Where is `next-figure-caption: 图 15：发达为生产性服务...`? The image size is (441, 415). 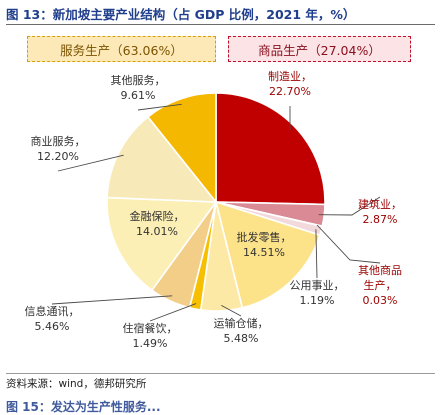
next-figure-caption: 图 15：发达为生产性服务... is located at coordinates (83, 407).